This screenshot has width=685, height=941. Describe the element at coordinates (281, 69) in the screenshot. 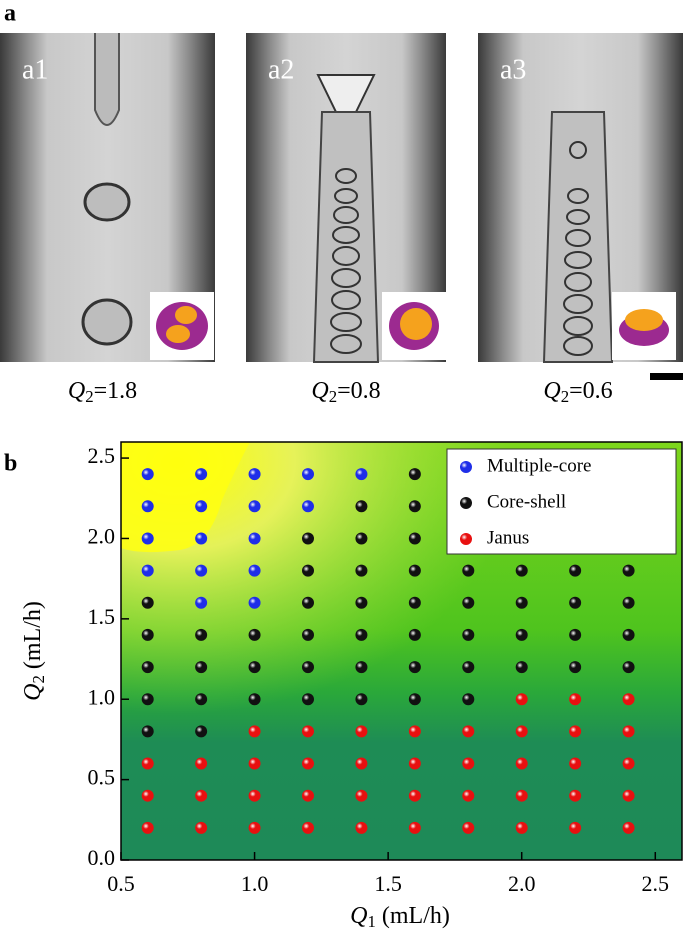

I see `image-label: a2` at that location.